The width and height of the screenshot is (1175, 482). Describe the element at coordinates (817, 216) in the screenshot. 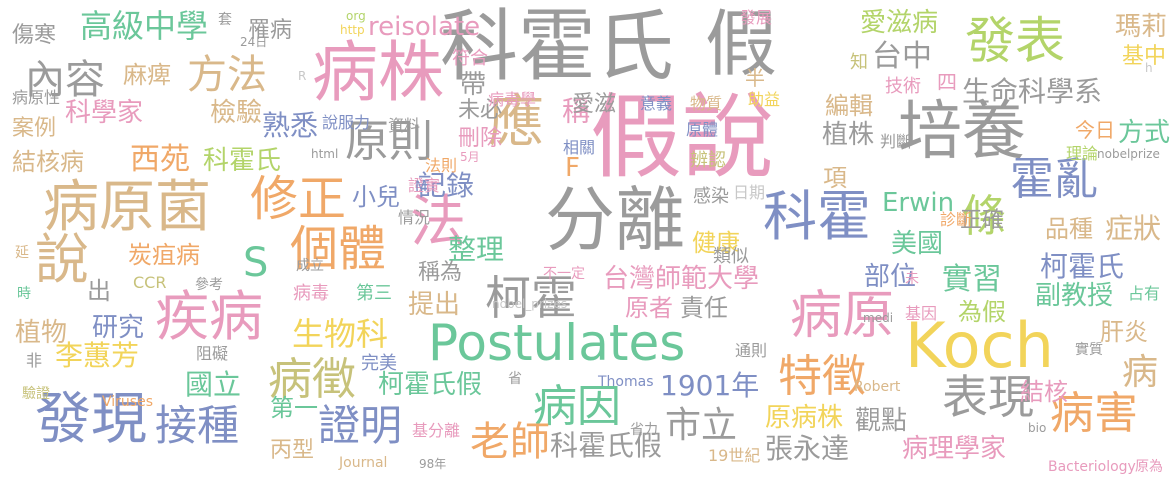

I see `cloud-word: 科霍` at that location.